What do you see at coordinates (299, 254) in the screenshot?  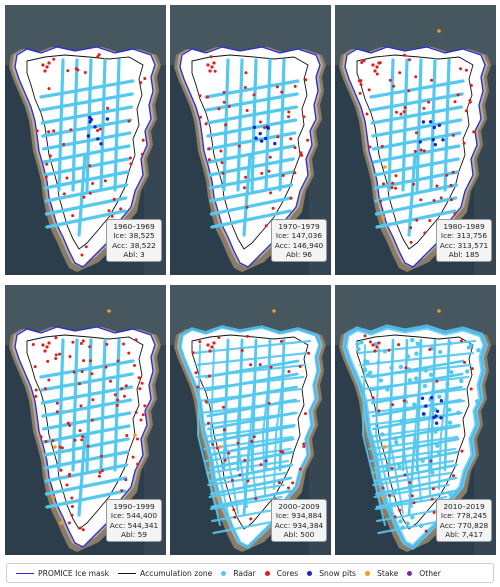 I see `stats-abl: Abl: 96` at bounding box center [299, 254].